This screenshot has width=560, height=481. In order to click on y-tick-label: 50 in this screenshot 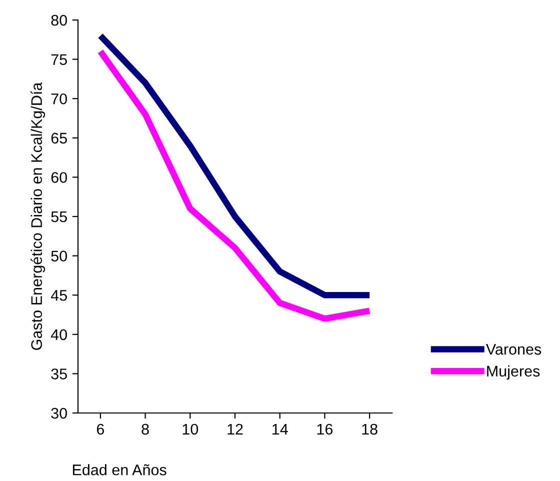, I will do `click(59, 256)`.